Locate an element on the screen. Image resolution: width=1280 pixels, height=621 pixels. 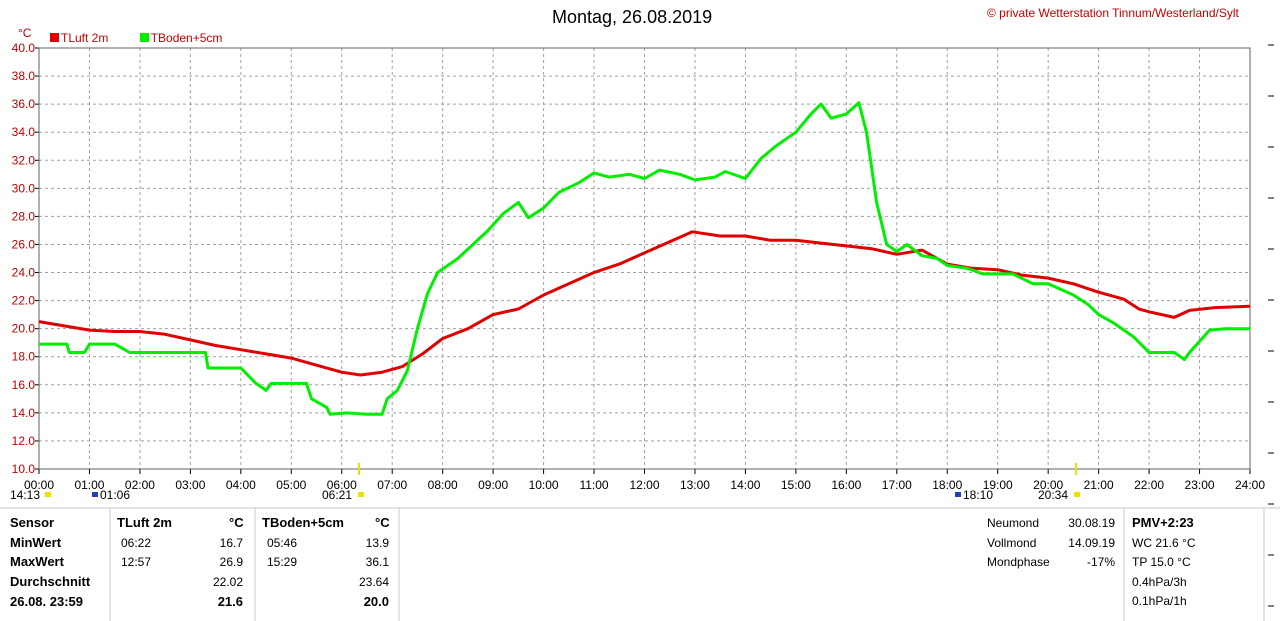
y-axis-unit: °C is located at coordinates (25, 33).